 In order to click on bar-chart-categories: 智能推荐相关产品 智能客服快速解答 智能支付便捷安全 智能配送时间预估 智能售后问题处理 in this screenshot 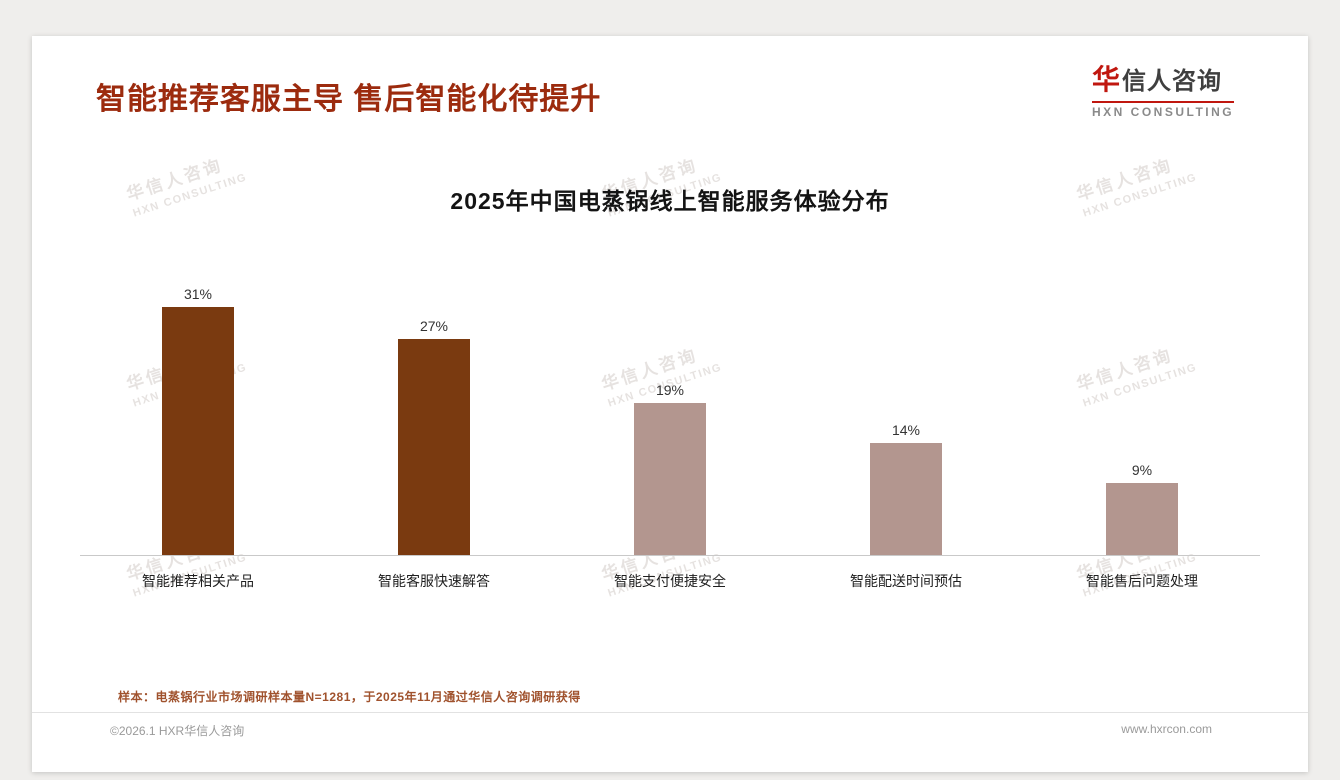, I will do `click(670, 574)`.